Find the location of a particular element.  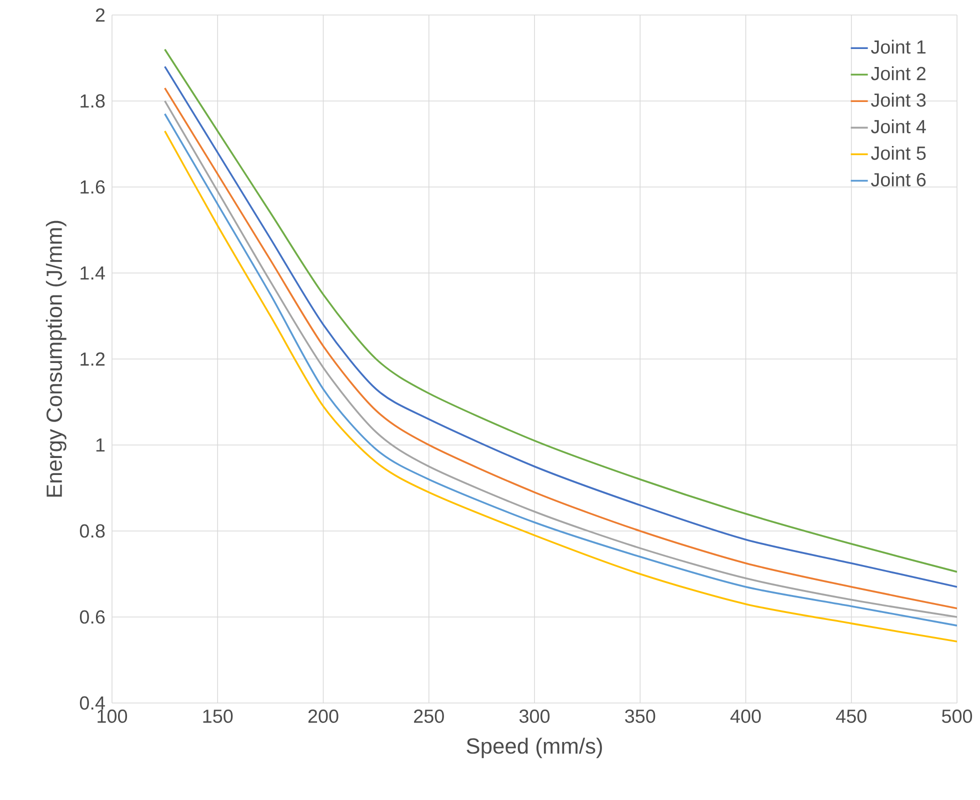

x-axis-title: Speed (mm/s) is located at coordinates (534, 748).